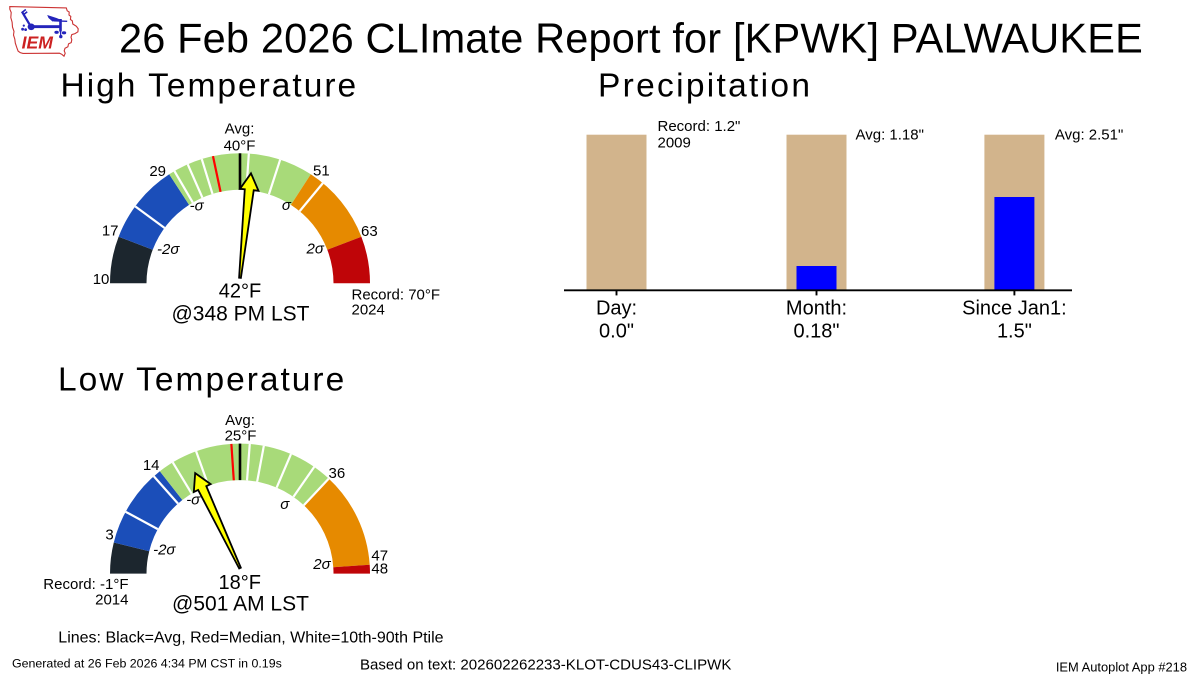 Image resolution: width=1200 pixels, height=680 pixels. What do you see at coordinates (240, 603) in the screenshot?
I see `svg-text: @501 AM LST` at bounding box center [240, 603].